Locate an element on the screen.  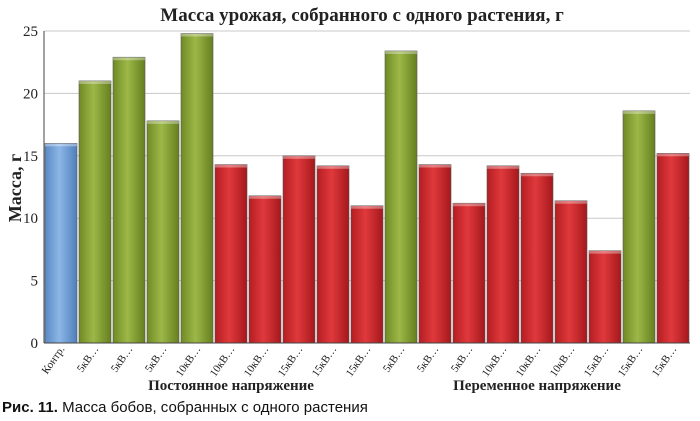
y-tick-label: 10 is located at coordinates (30, 219).